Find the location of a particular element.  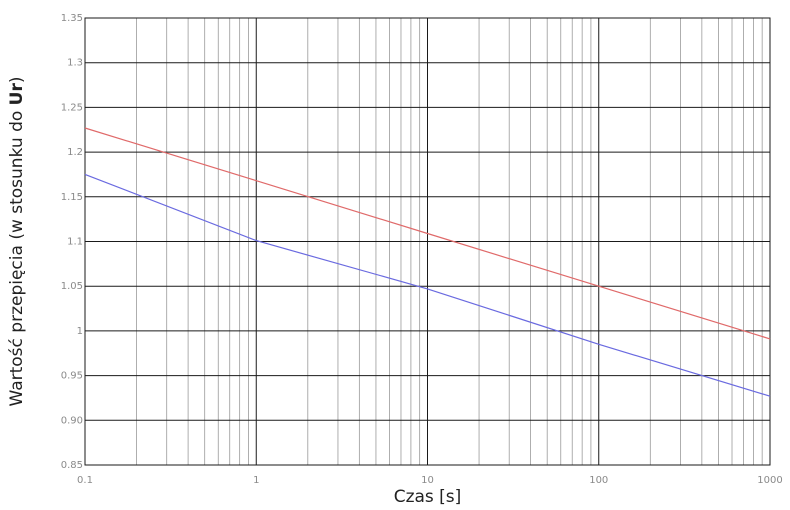

x-axis-title: Czas [s] is located at coordinates (428, 497).